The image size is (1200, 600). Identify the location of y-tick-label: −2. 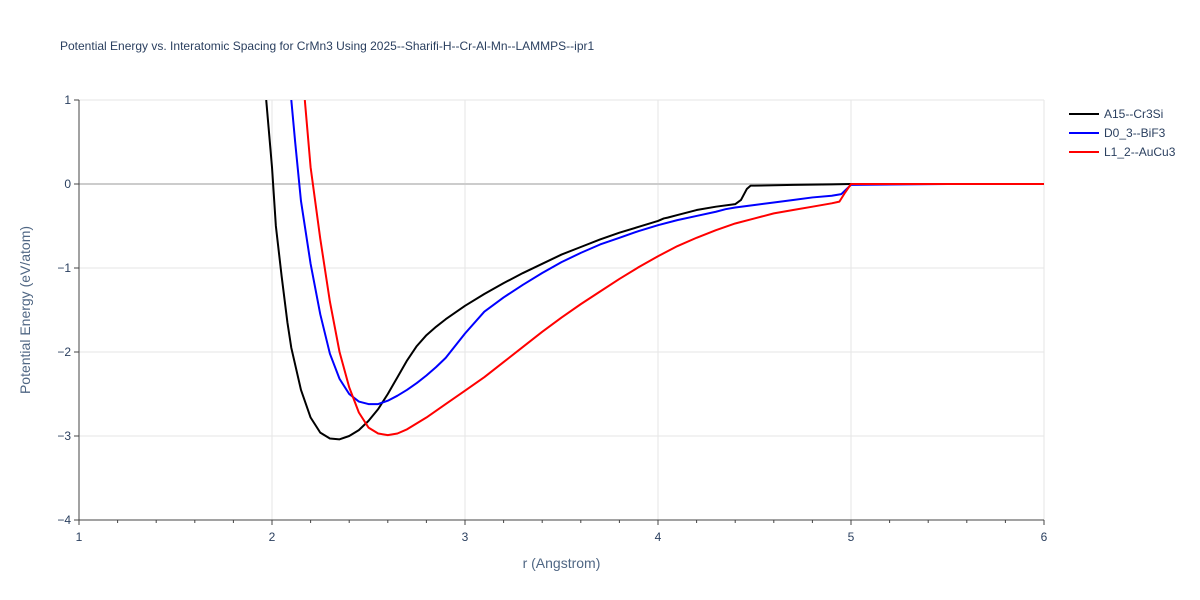
(64, 352).